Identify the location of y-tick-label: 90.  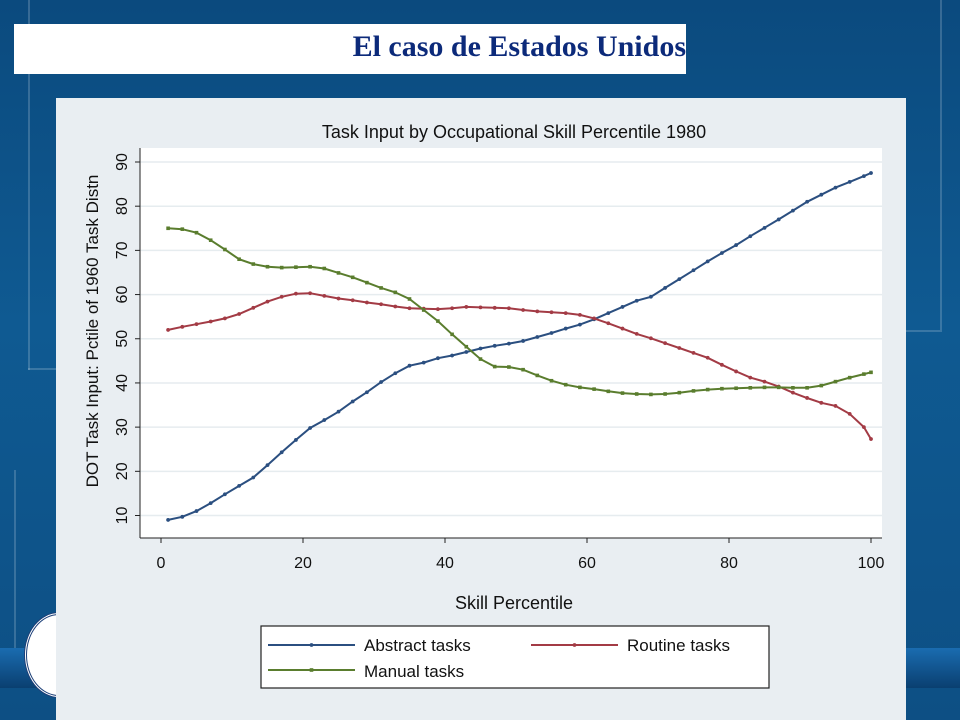
(122, 162).